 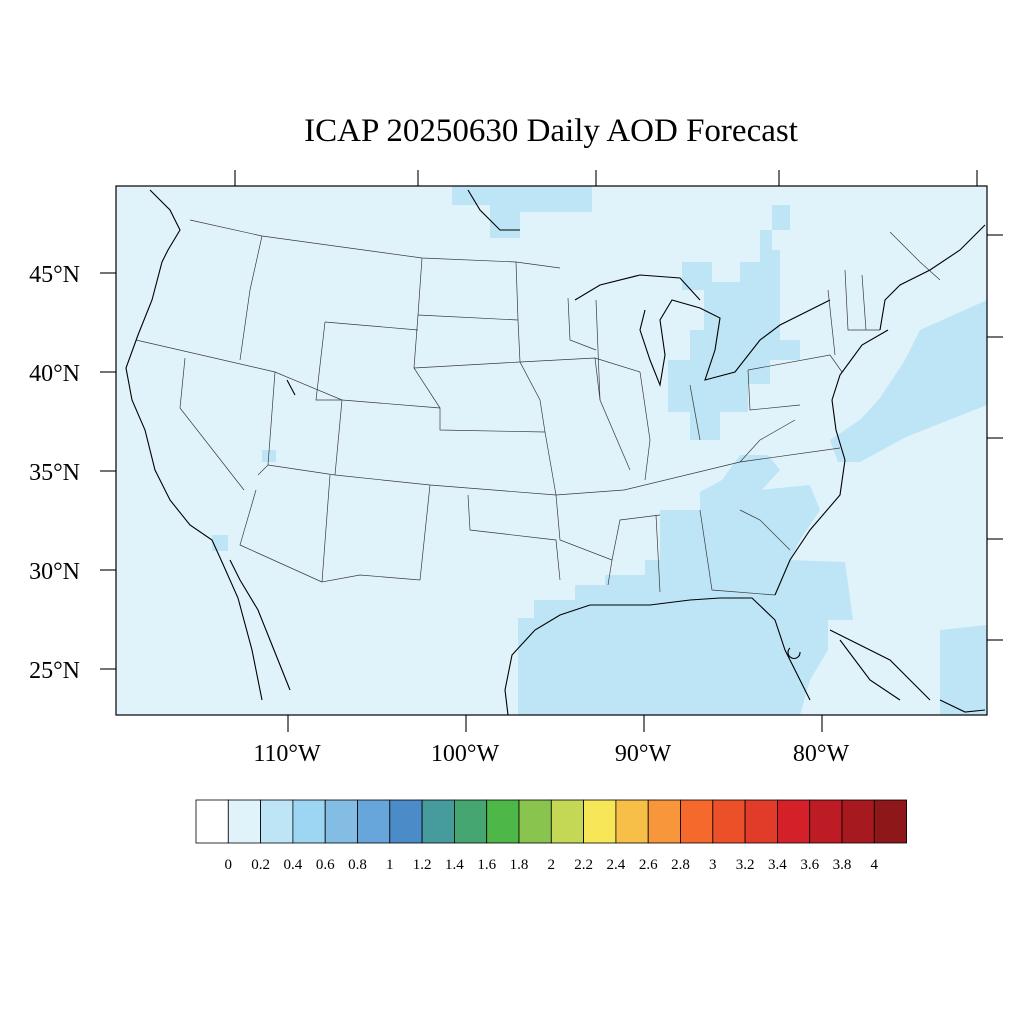 What do you see at coordinates (842, 865) in the screenshot?
I see `colorbar-tick-label: 3.8` at bounding box center [842, 865].